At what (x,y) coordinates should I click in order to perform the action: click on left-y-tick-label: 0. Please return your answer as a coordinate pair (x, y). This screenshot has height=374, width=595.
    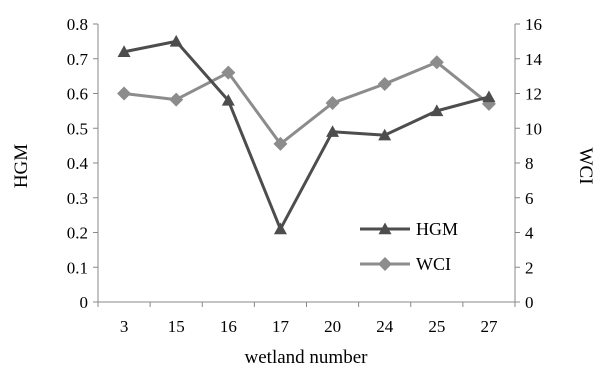
    Looking at the image, I should click on (84, 302).